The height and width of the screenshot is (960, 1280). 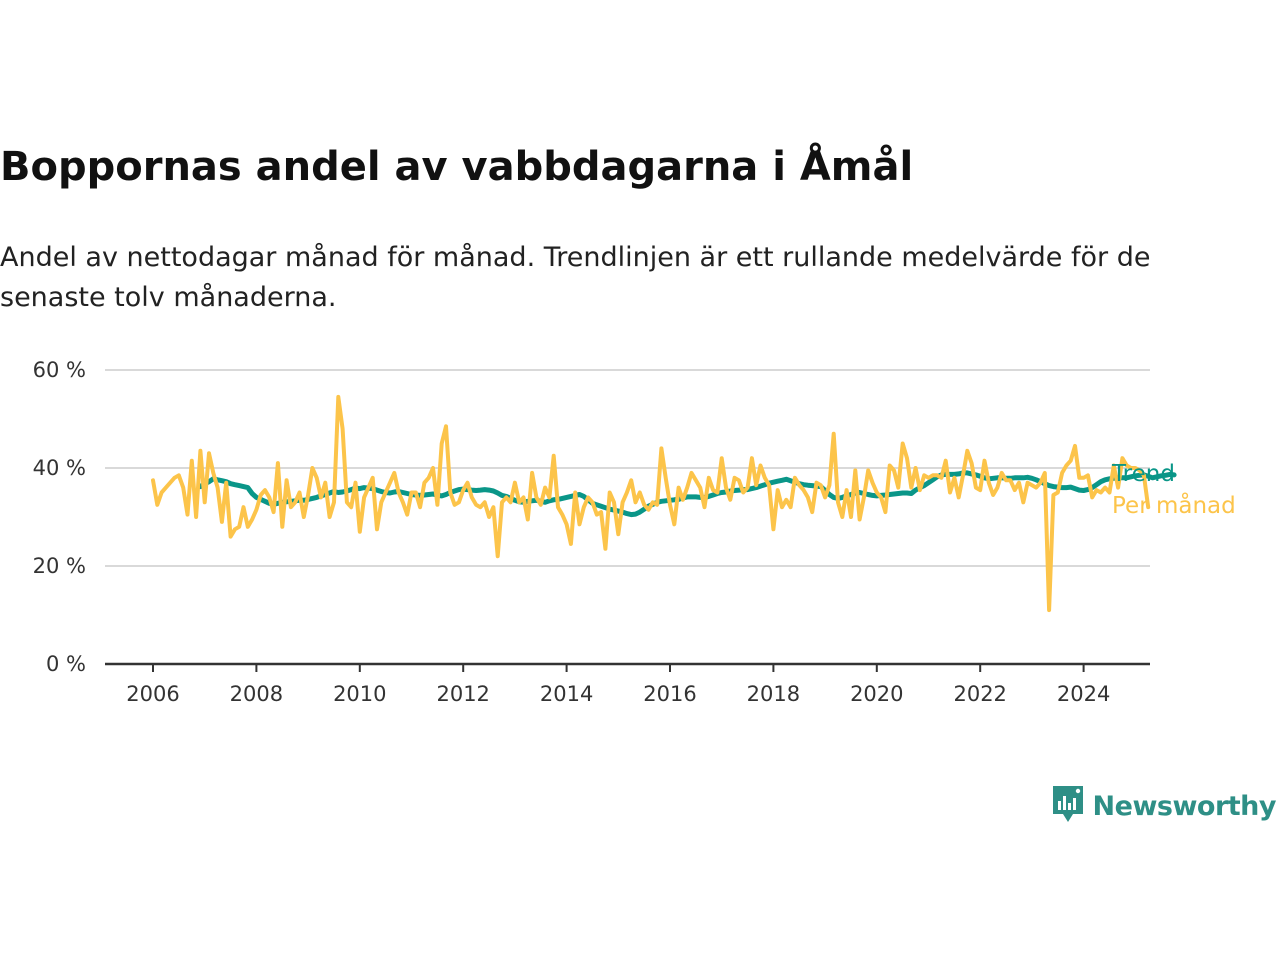 What do you see at coordinates (687, 494) in the screenshot?
I see `trend-line` at bounding box center [687, 494].